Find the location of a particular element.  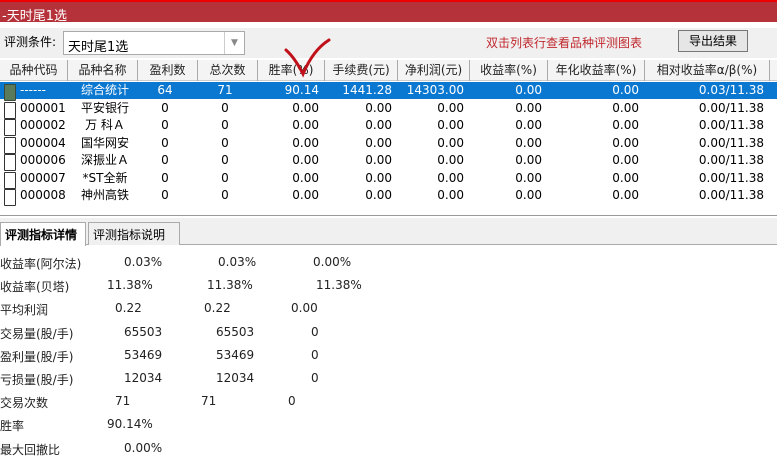

metric-label: 收益率(阿尔法) is located at coordinates (41, 264).